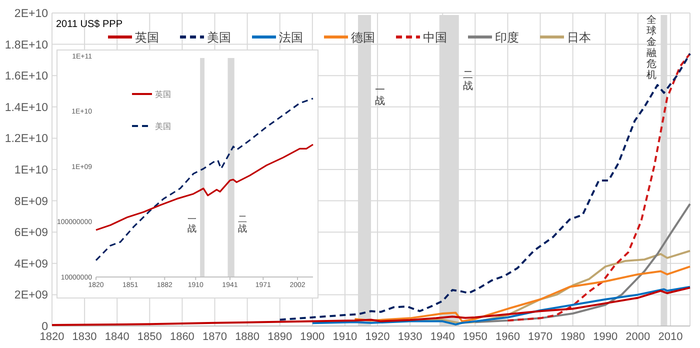  Describe the element at coordinates (579, 37) in the screenshot. I see `legend-label: 日本` at that location.